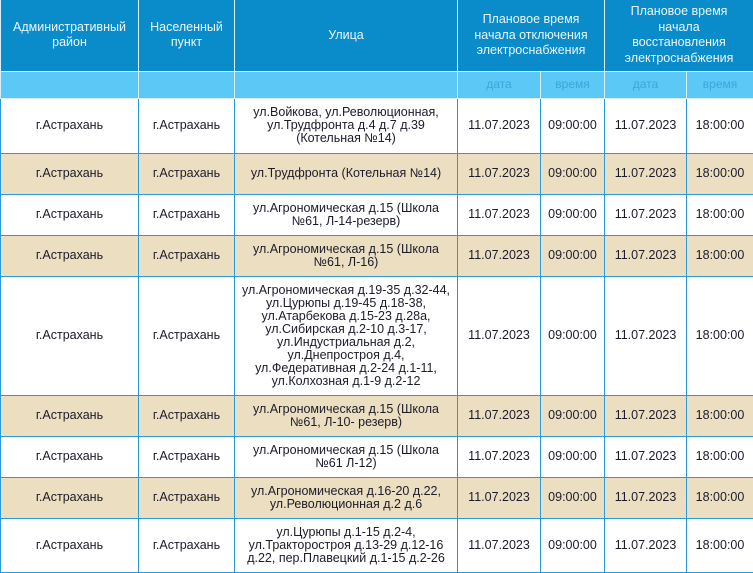 Image resolution: width=753 pixels, height=573 pixels. What do you see at coordinates (646, 84) in the screenshot?
I see `subheader-on-date: дата` at bounding box center [646, 84].